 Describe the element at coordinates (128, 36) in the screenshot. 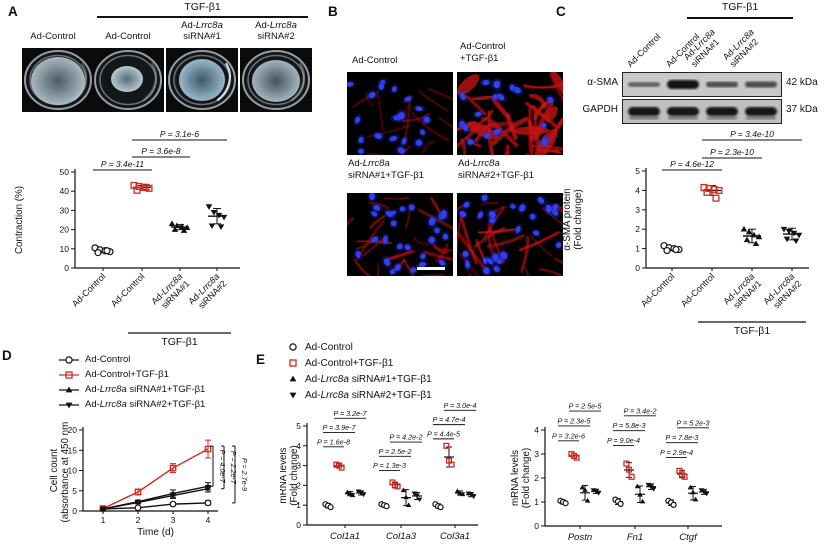

I see `well-label-ad-control-tgf: Ad-Control` at that location.